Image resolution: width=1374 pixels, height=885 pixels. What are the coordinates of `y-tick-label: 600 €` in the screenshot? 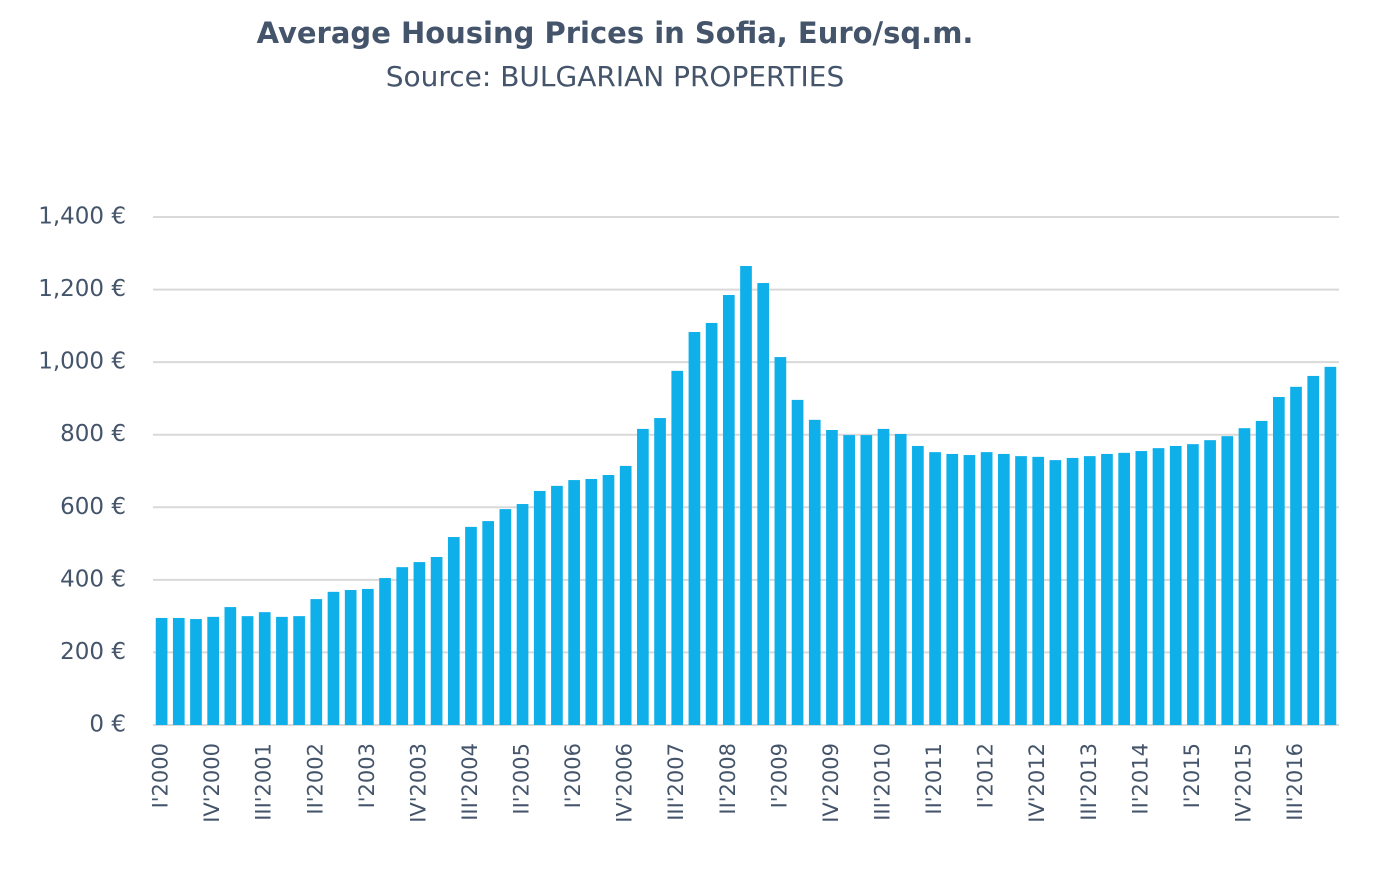 It's located at (93, 507).